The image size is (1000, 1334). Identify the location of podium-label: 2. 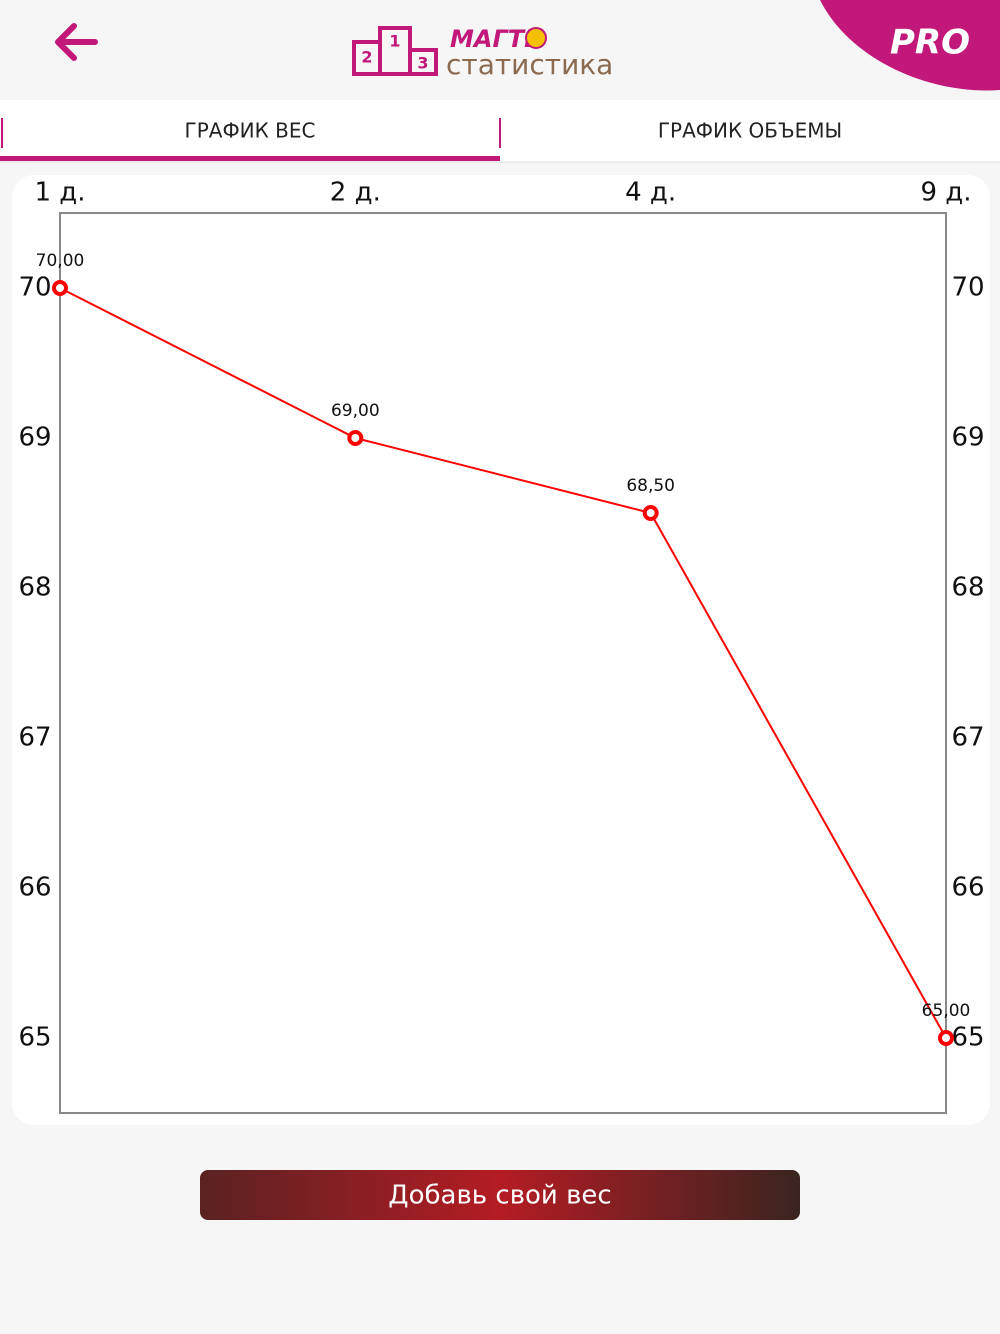
(366, 57).